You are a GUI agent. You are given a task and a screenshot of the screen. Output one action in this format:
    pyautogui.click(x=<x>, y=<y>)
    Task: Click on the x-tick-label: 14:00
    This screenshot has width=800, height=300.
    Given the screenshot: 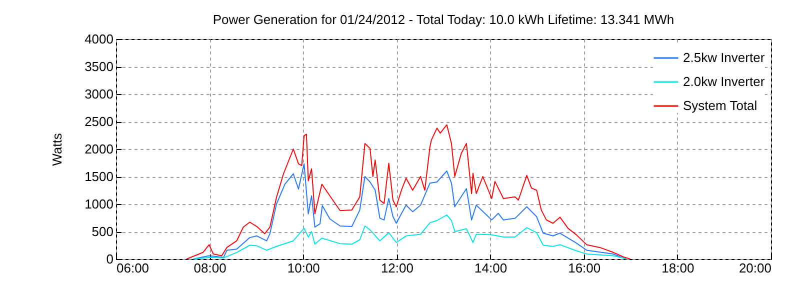 What is the action you would take?
    pyautogui.click(x=491, y=268)
    